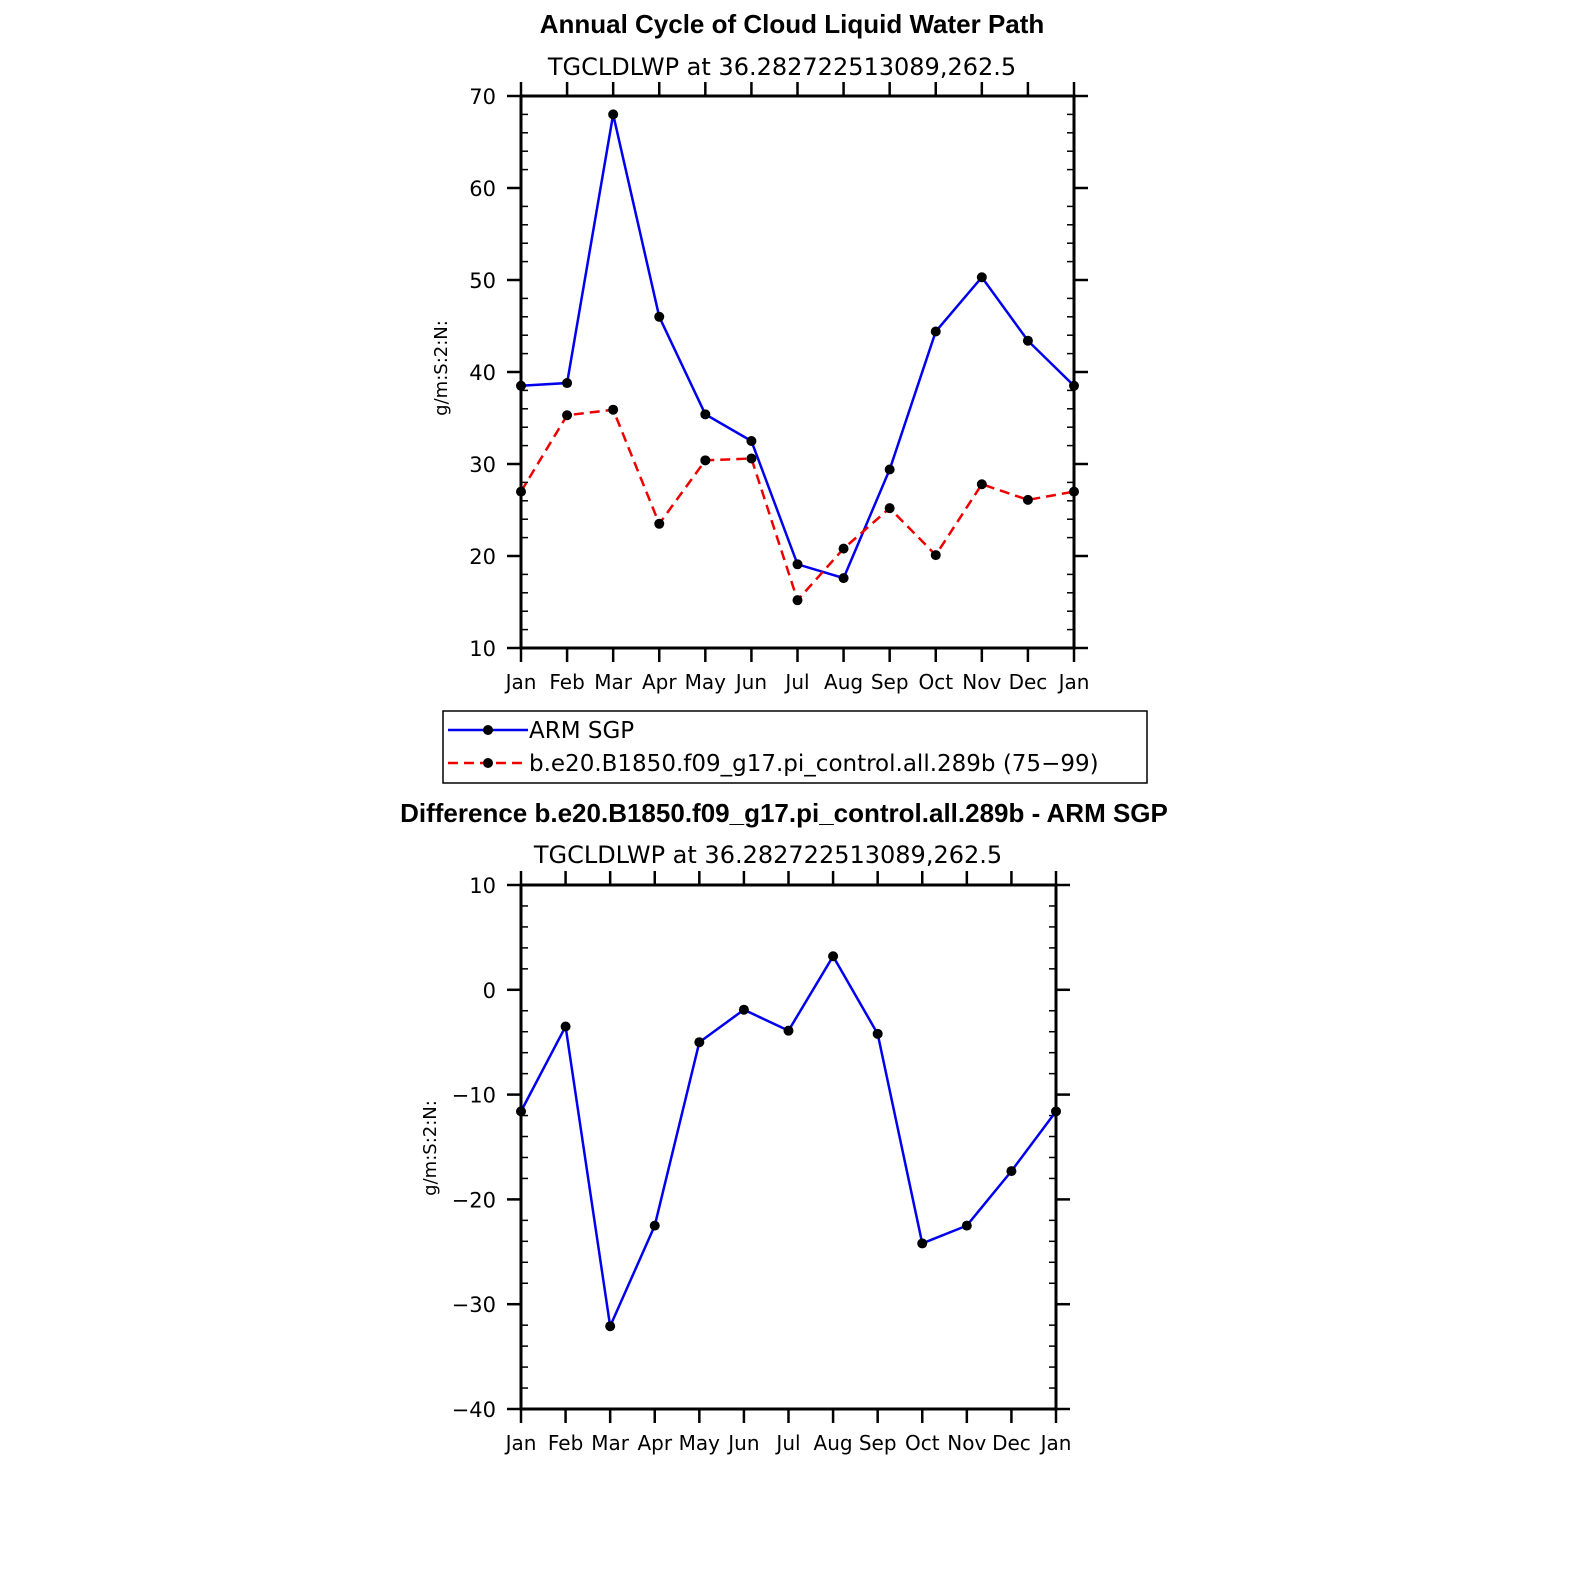 The width and height of the screenshot is (1574, 1574). What do you see at coordinates (474, 1096) in the screenshot?
I see `y-tick-label: −10` at bounding box center [474, 1096].